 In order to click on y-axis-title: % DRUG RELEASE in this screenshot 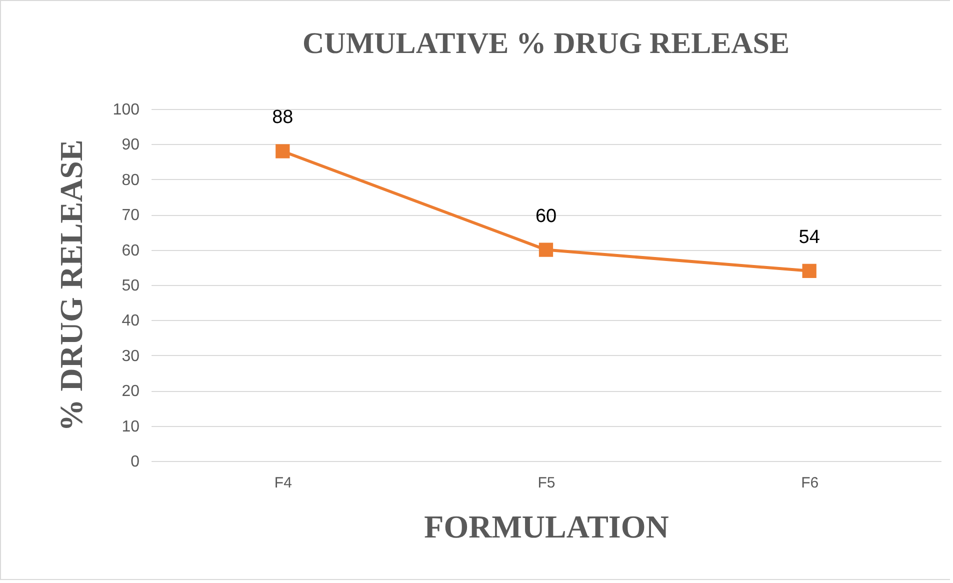, I will do `click(70, 286)`.